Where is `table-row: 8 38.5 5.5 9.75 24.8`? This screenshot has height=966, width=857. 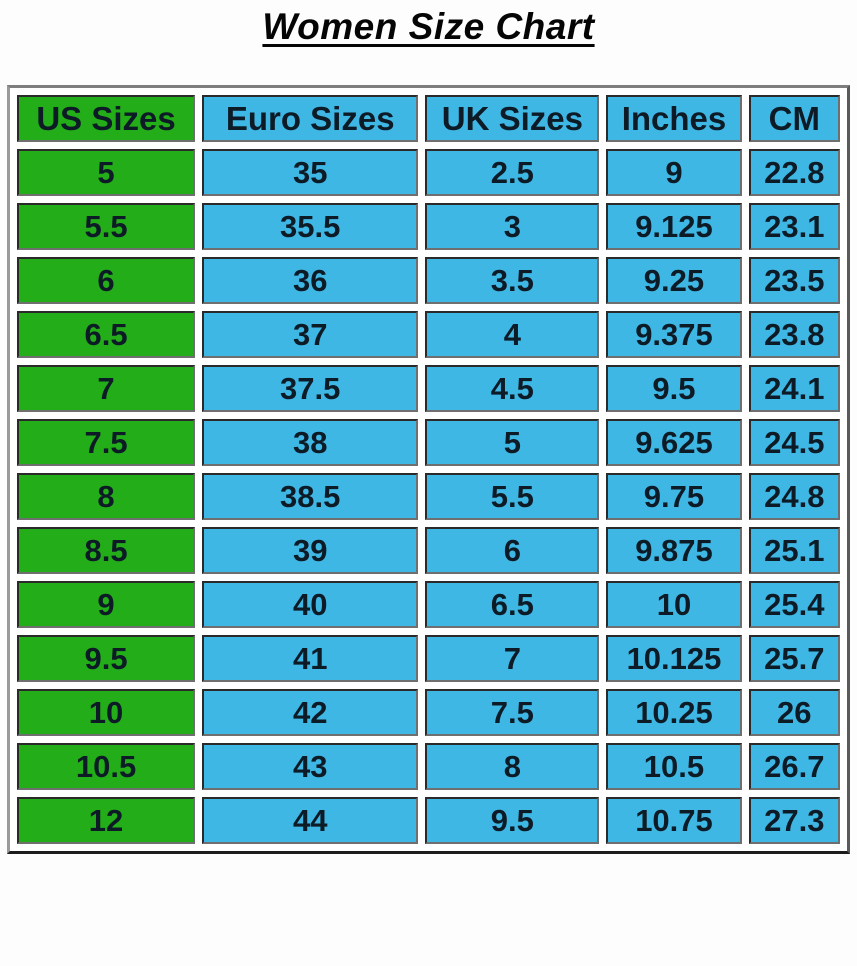
table-row: 8 38.5 5.5 9.75 24.8 is located at coordinates (428, 496).